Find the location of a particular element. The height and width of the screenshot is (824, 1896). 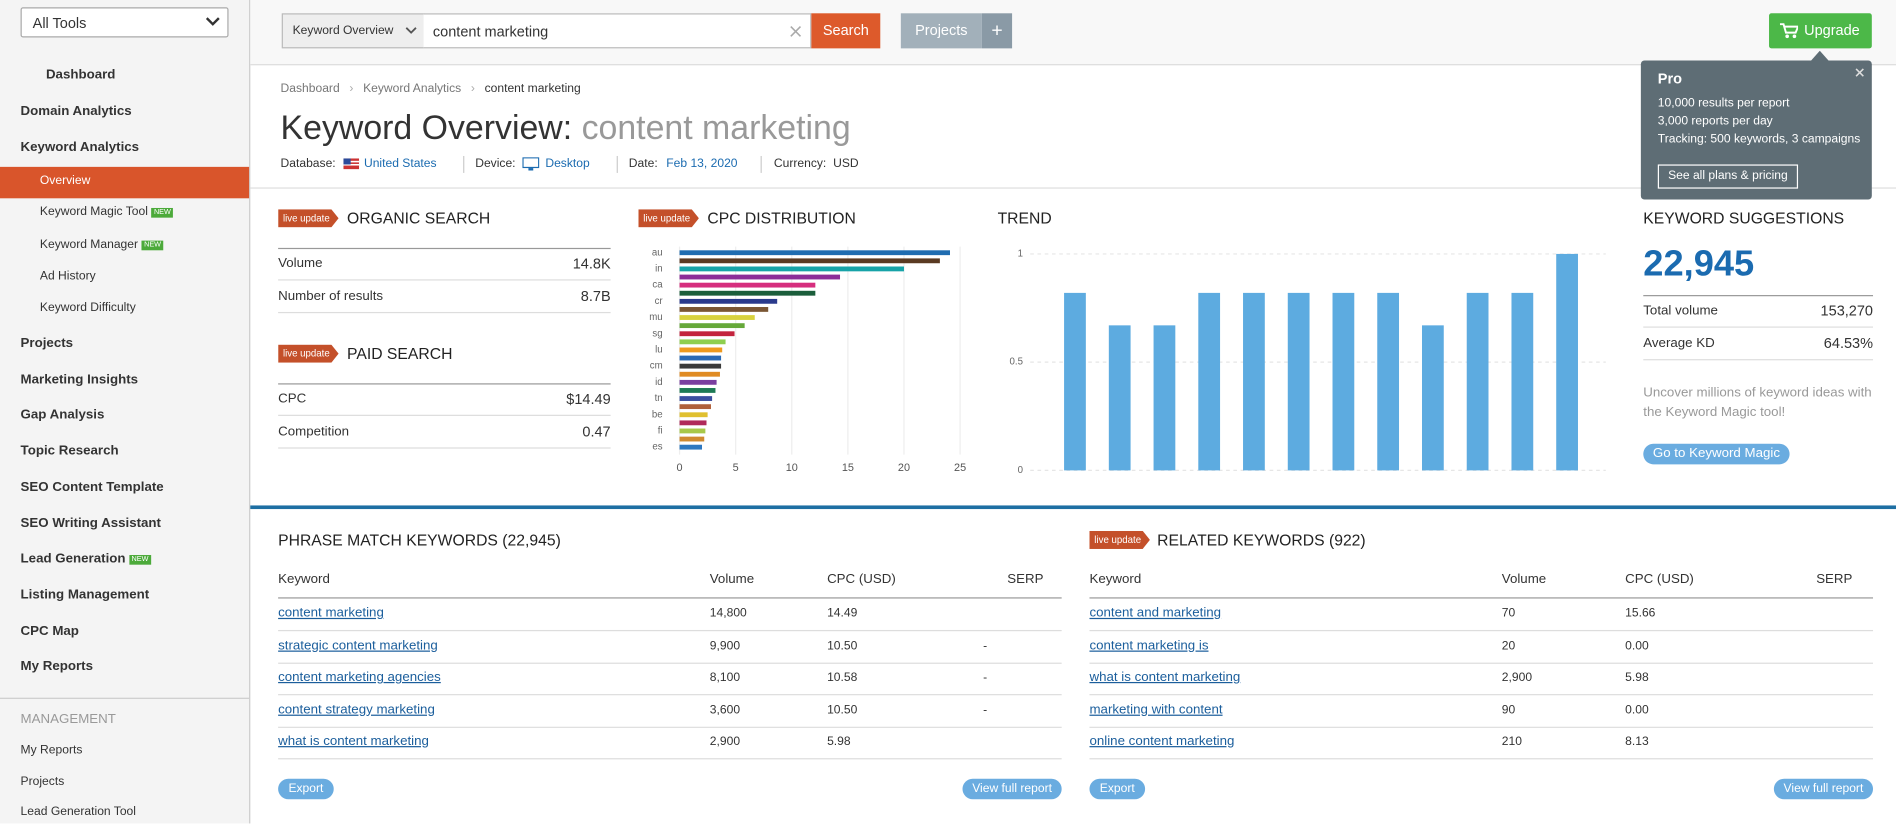

tool-select: All Tools is located at coordinates (124, 22).